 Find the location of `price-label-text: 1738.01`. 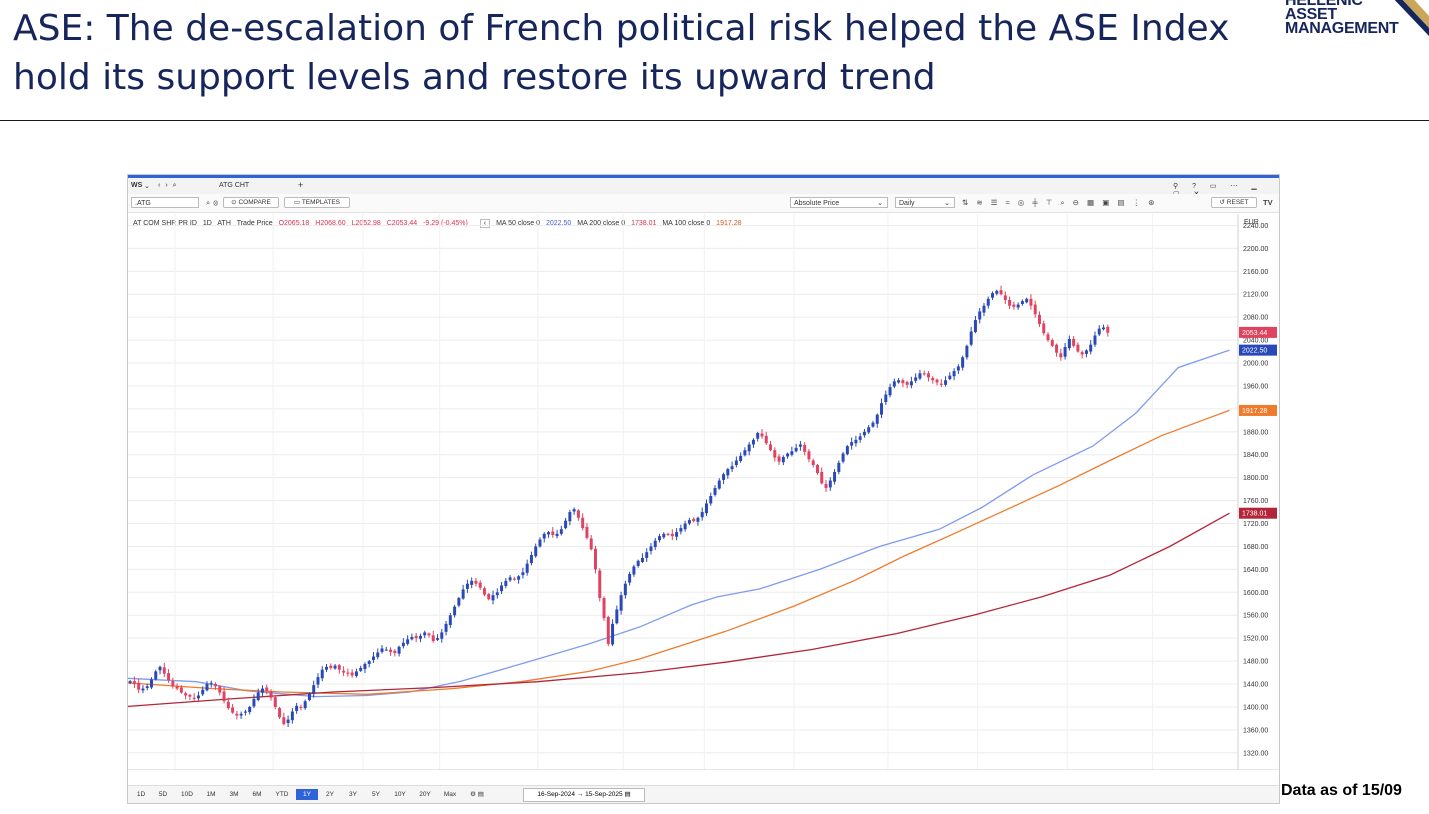

price-label-text: 1738.01 is located at coordinates (1254, 514).